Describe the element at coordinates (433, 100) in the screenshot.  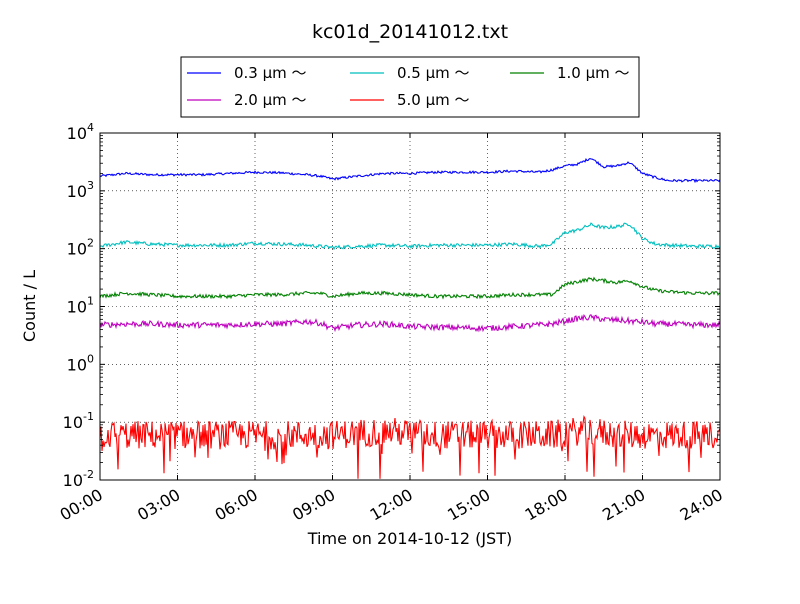
I see `legend-label: 5.0 μm ～` at that location.